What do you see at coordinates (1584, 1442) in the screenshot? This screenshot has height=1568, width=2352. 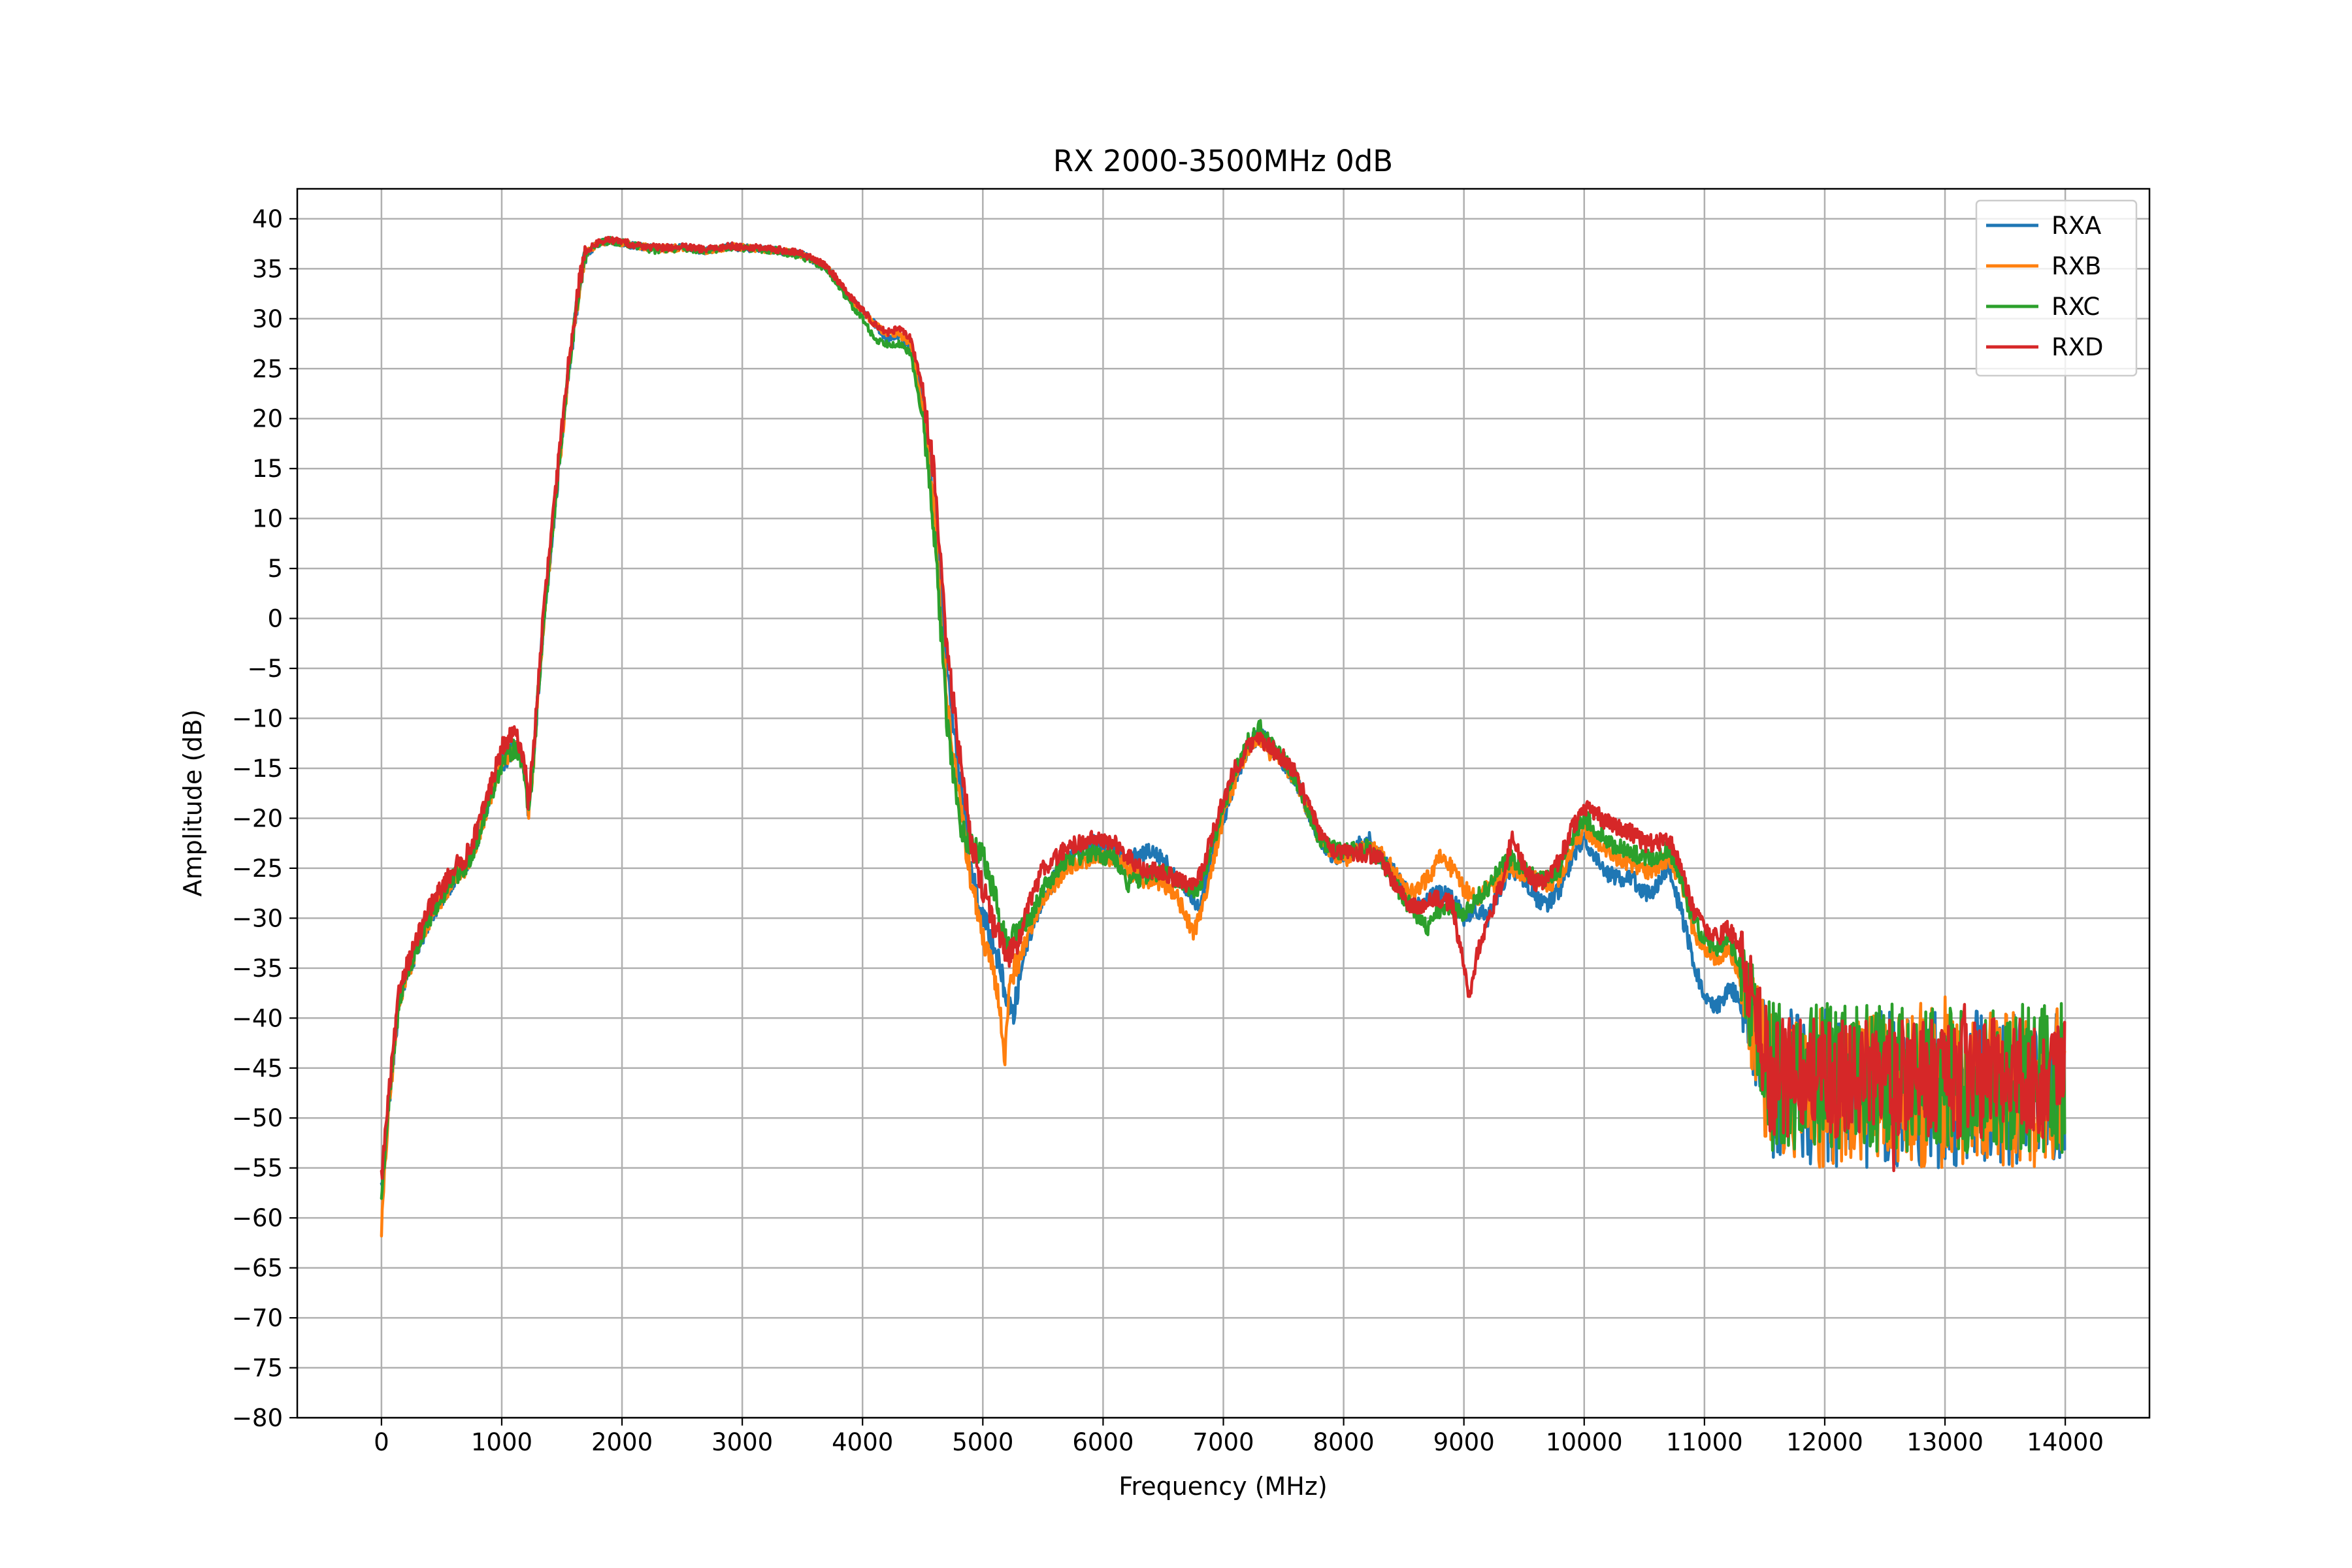 I see `x-tick-label: 10000` at bounding box center [1584, 1442].